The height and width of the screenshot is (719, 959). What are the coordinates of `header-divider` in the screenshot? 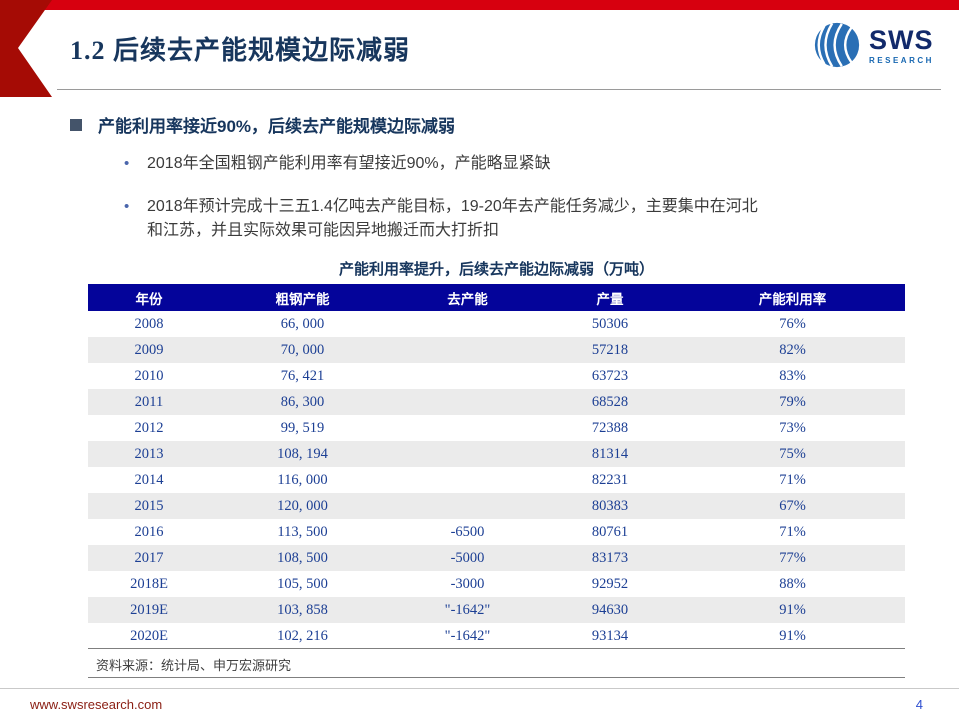 It's located at (499, 89).